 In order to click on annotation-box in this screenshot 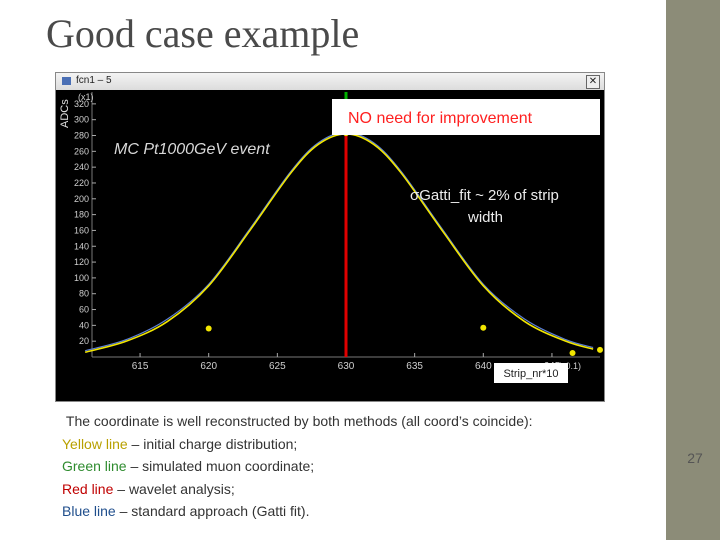, I will do `click(466, 117)`.